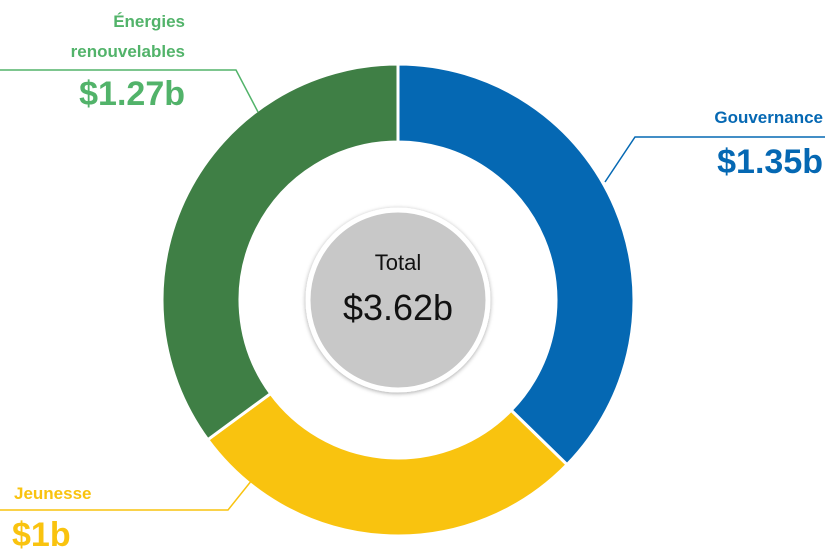 This screenshot has width=825, height=552. What do you see at coordinates (41, 534) in the screenshot?
I see `slice-value-label: $1b` at bounding box center [41, 534].